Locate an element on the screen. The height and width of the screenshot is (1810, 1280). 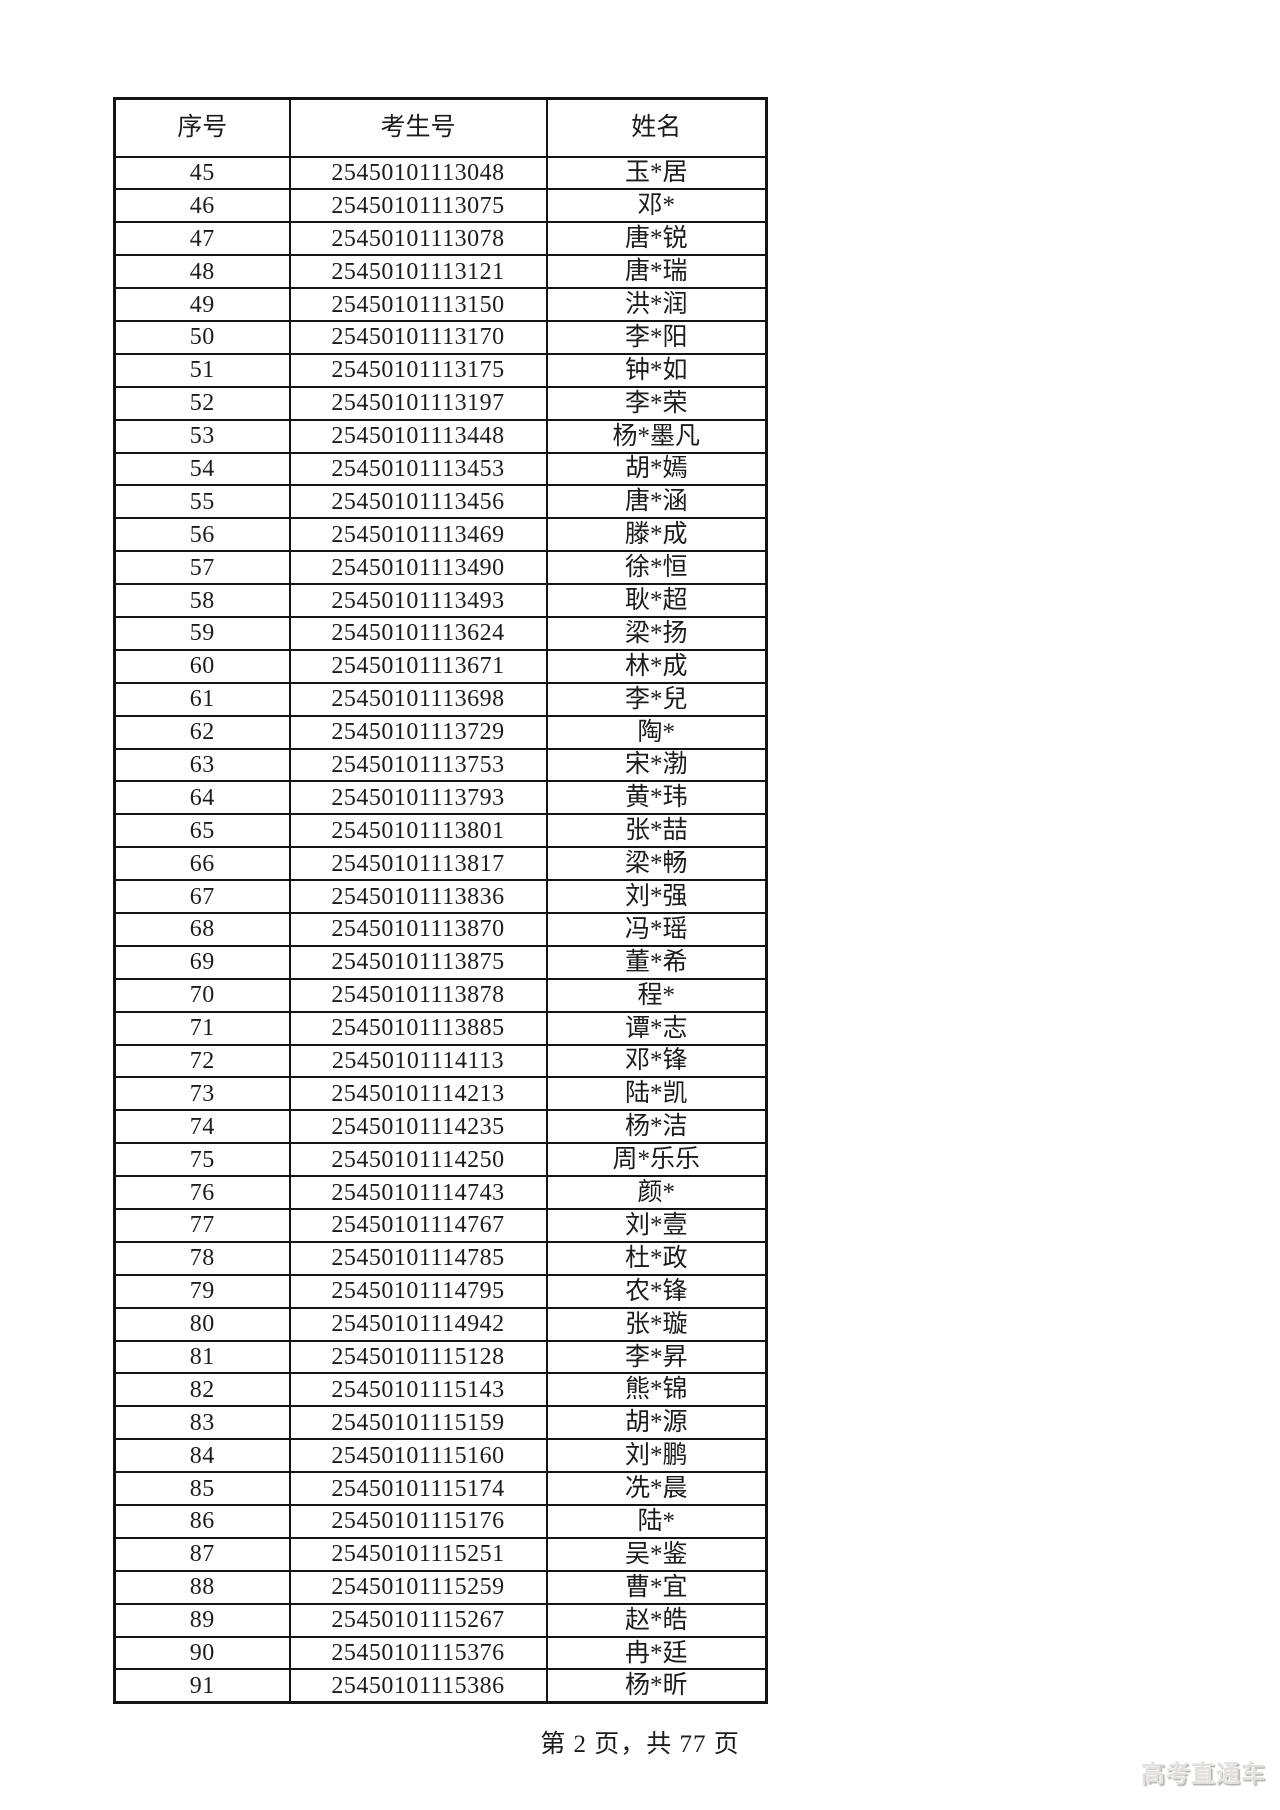
table-row: 53 25450101113448 杨*墨凡 is located at coordinates (440, 436).